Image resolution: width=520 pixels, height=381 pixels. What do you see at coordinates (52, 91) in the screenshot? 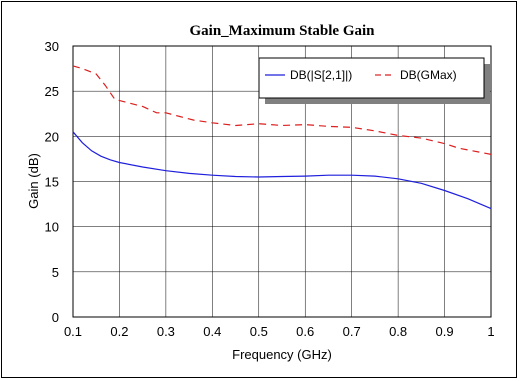
I see `y-tick-label: 25` at bounding box center [52, 91].